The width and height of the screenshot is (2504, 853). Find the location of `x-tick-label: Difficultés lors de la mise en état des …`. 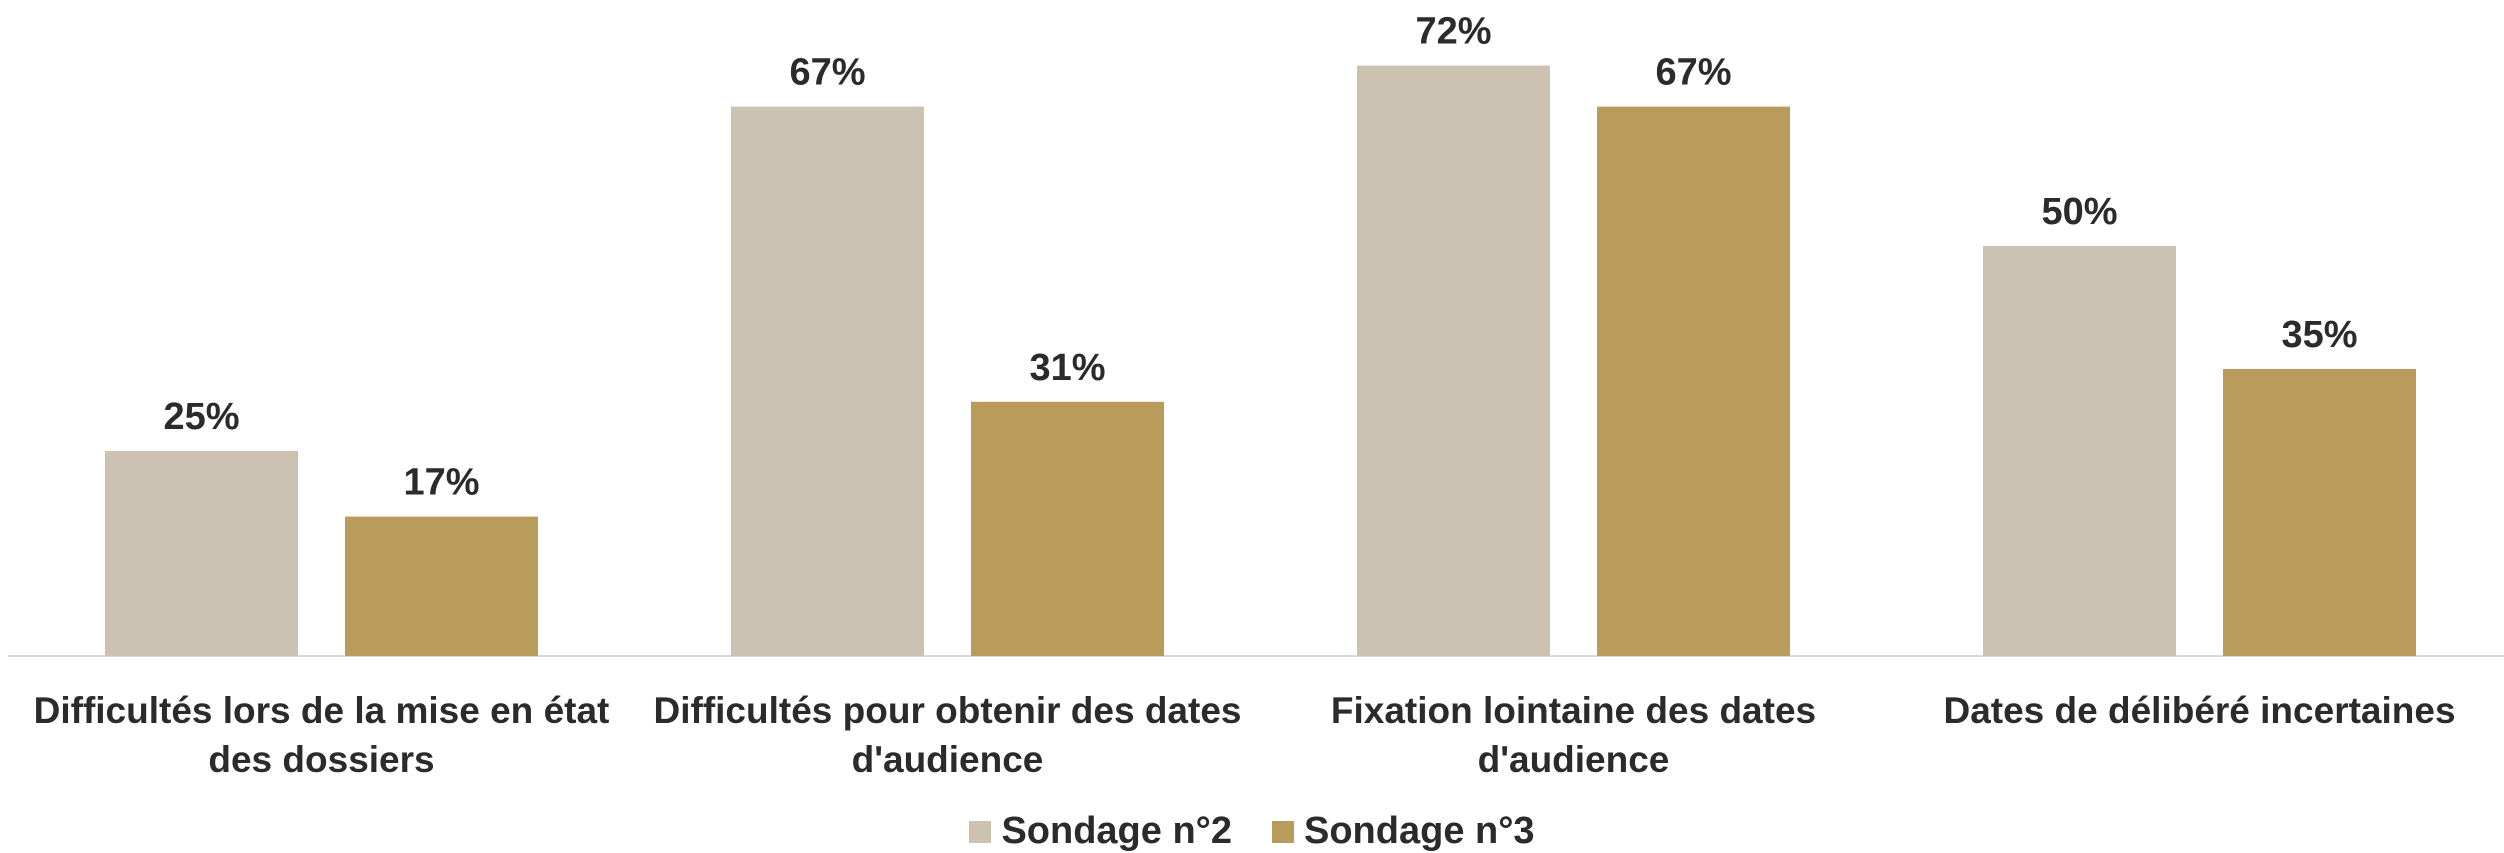

x-tick-label: Difficultés lors de la mise en état des … is located at coordinates (321, 735).